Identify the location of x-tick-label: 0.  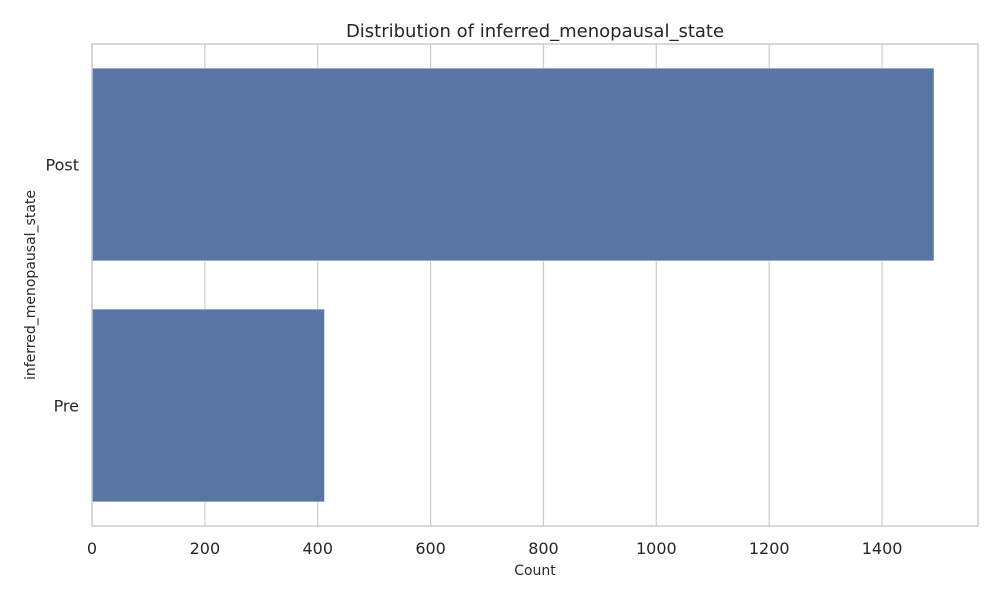
(92, 548).